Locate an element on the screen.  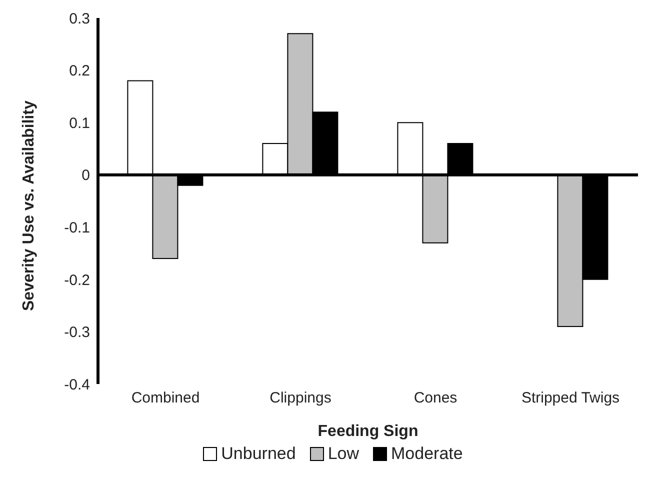
legend-label: Unburned is located at coordinates (258, 454).